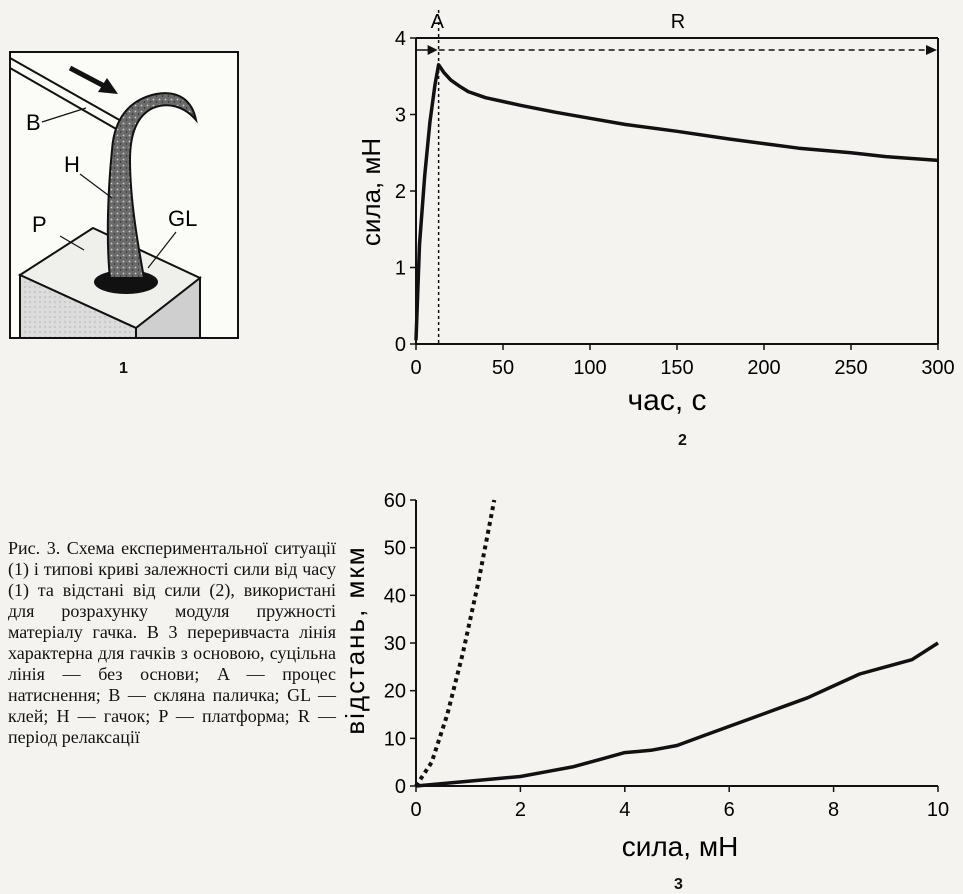  What do you see at coordinates (682, 440) in the screenshot?
I see `panel-number-2: 2` at bounding box center [682, 440].